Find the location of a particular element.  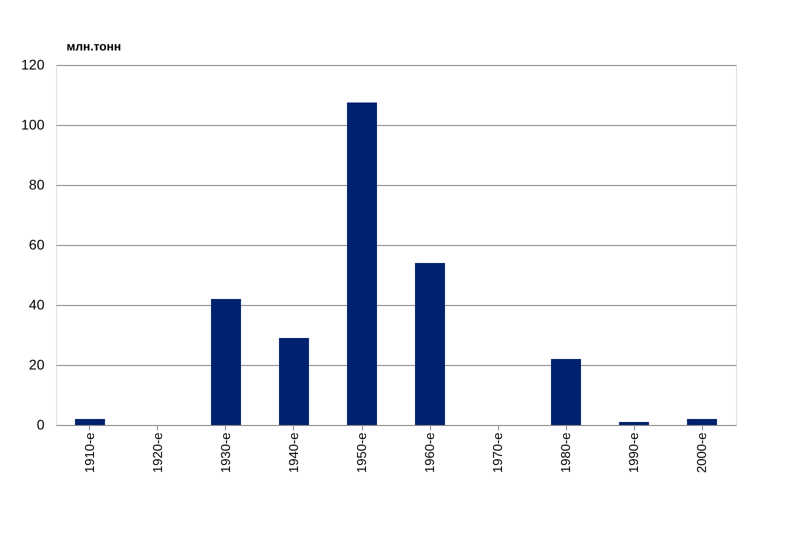

y-tick-label: 100 is located at coordinates (33, 124).